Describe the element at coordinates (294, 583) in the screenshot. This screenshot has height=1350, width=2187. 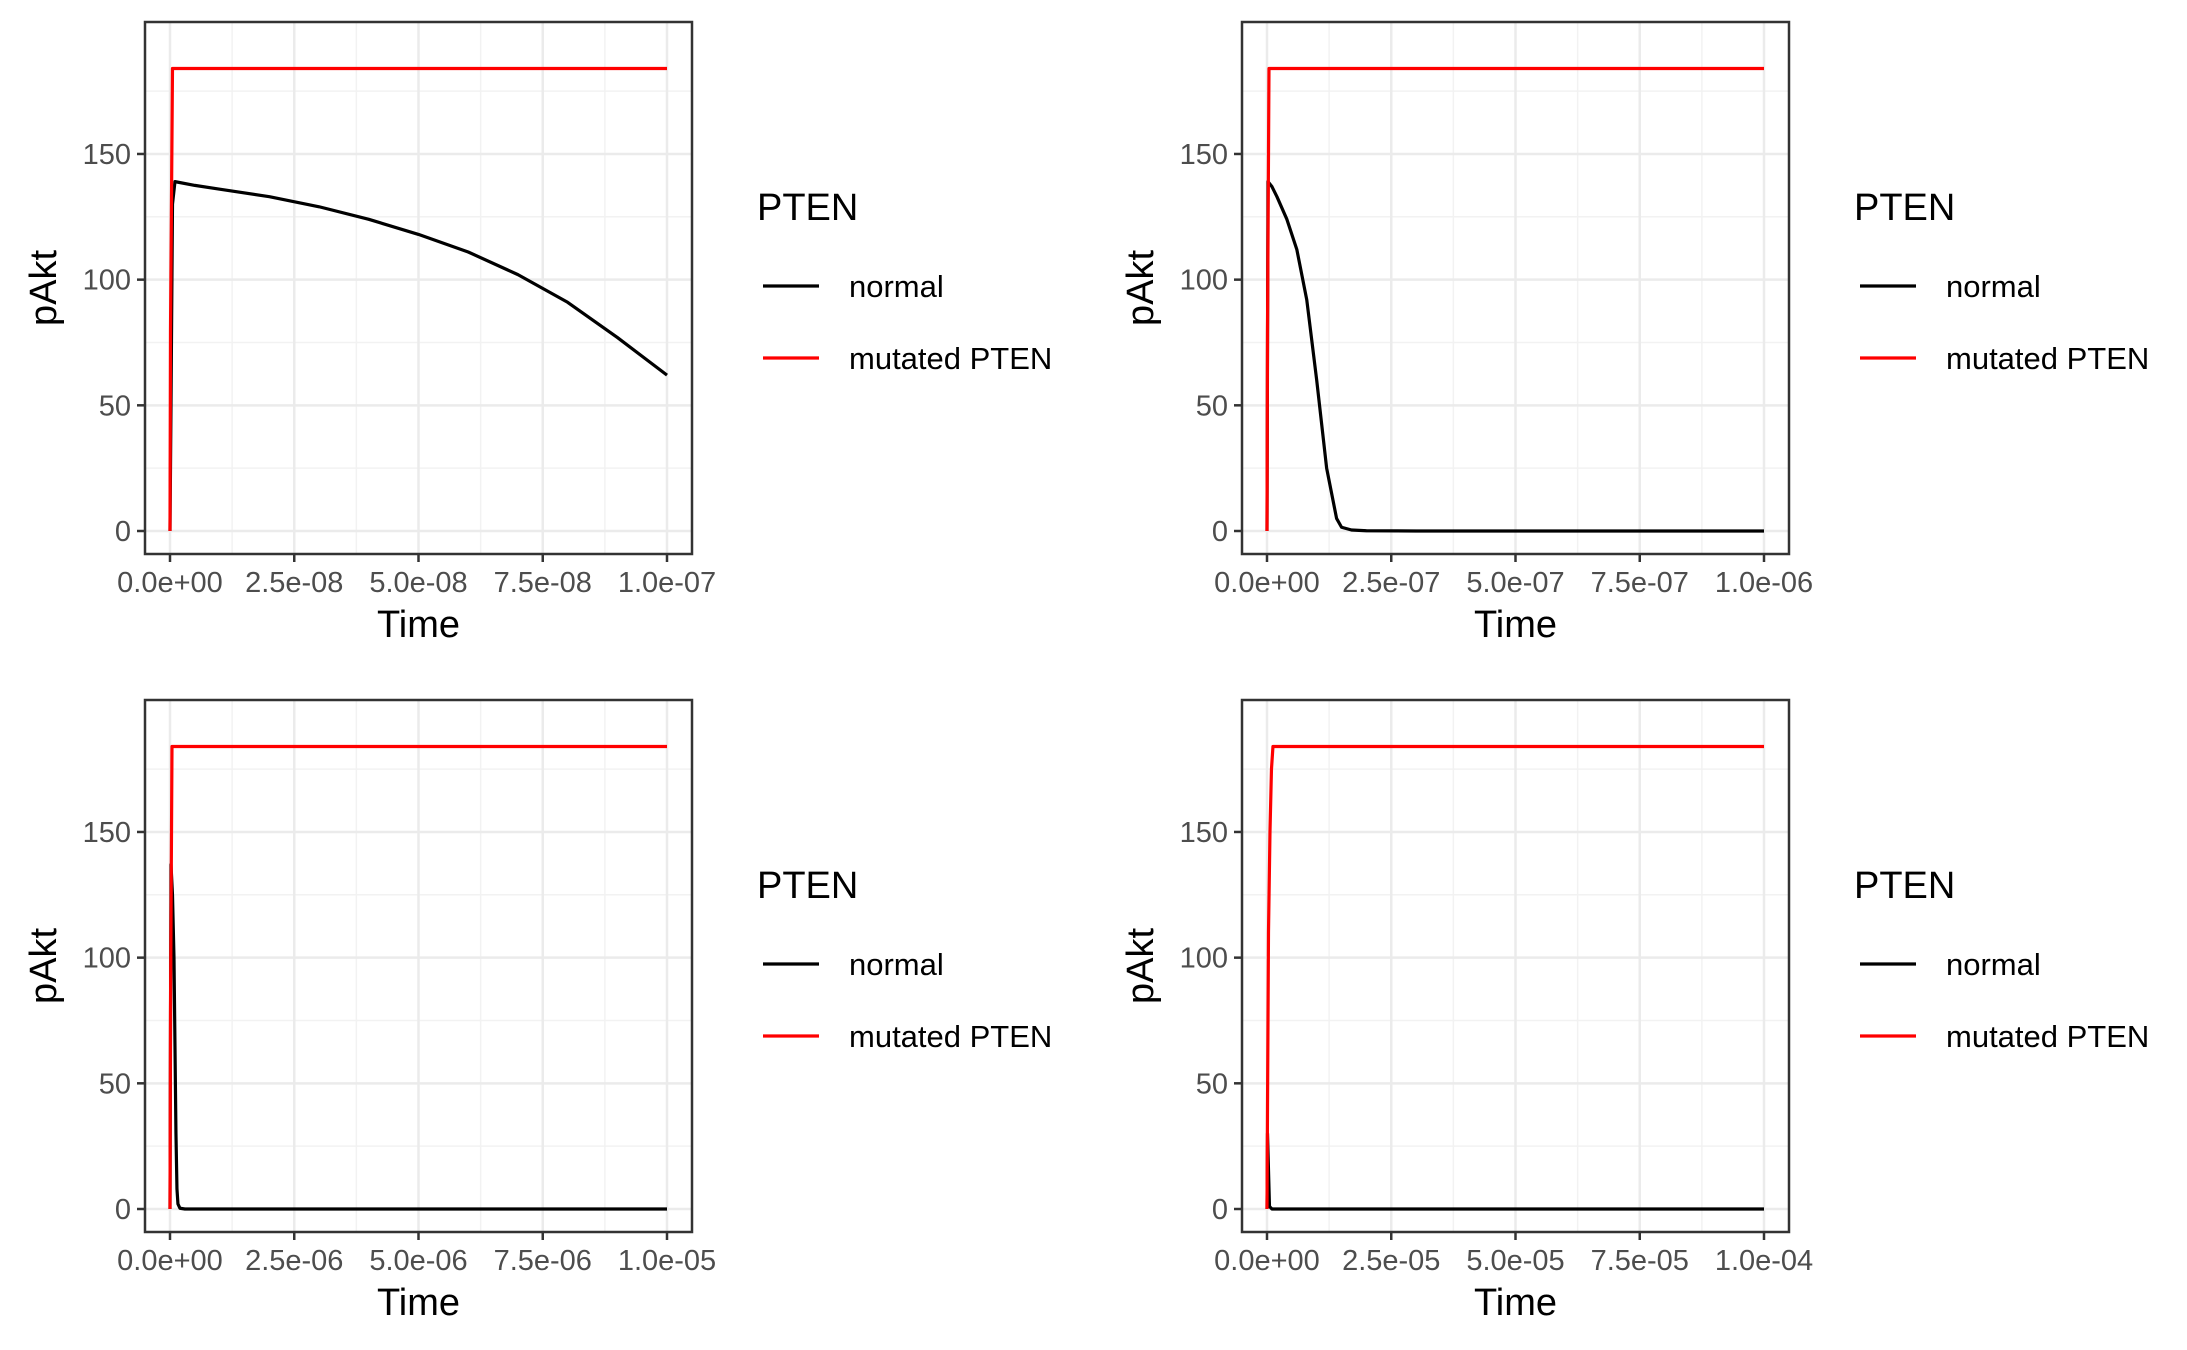
I see `x-tick-label: 2.5e-08` at that location.